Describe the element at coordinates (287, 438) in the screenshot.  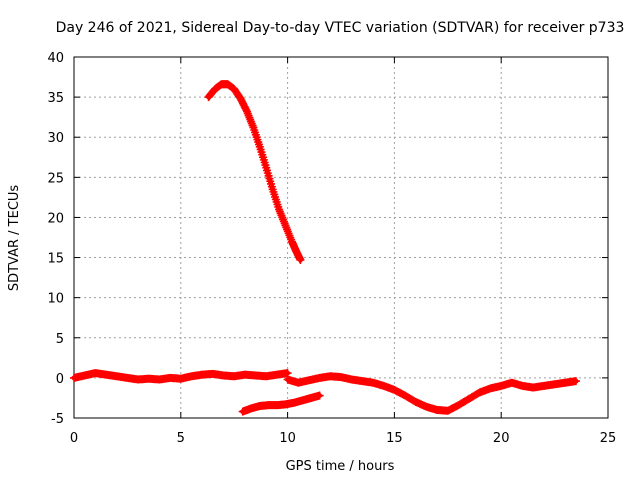
I see `x-tick-label: 10` at that location.